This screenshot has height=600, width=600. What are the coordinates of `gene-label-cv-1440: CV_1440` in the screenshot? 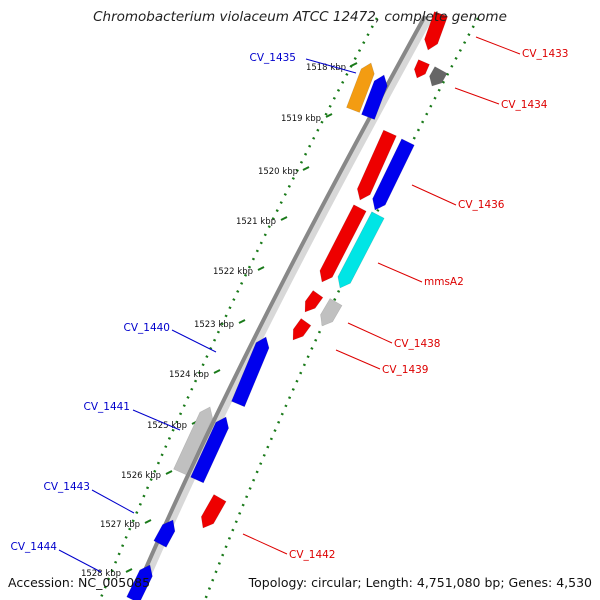 It's located at (147, 328).